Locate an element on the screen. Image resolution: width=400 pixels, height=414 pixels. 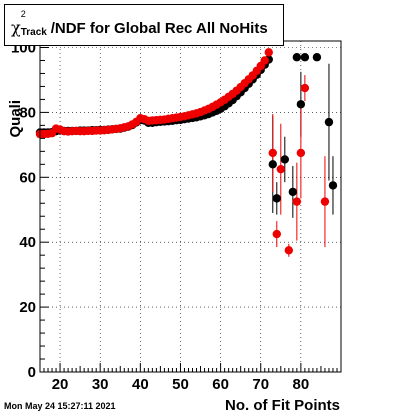
title-chi: χ is located at coordinates (16, 27).